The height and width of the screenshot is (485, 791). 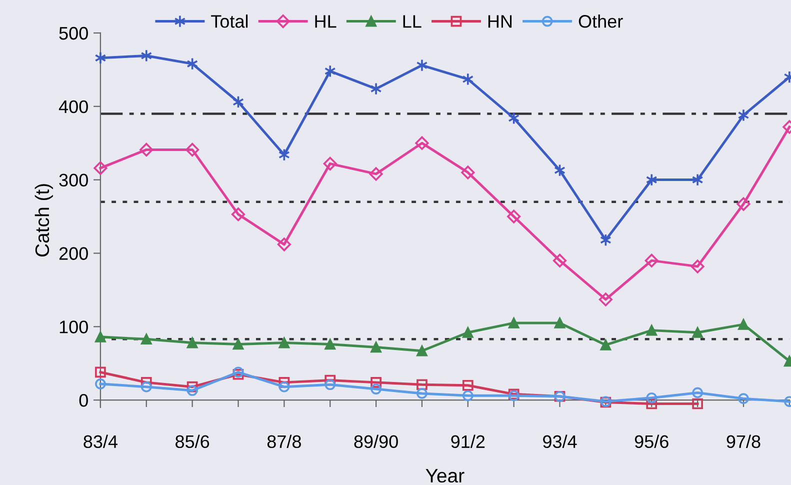 What do you see at coordinates (412, 21) in the screenshot?
I see `legend-label: LL` at bounding box center [412, 21].